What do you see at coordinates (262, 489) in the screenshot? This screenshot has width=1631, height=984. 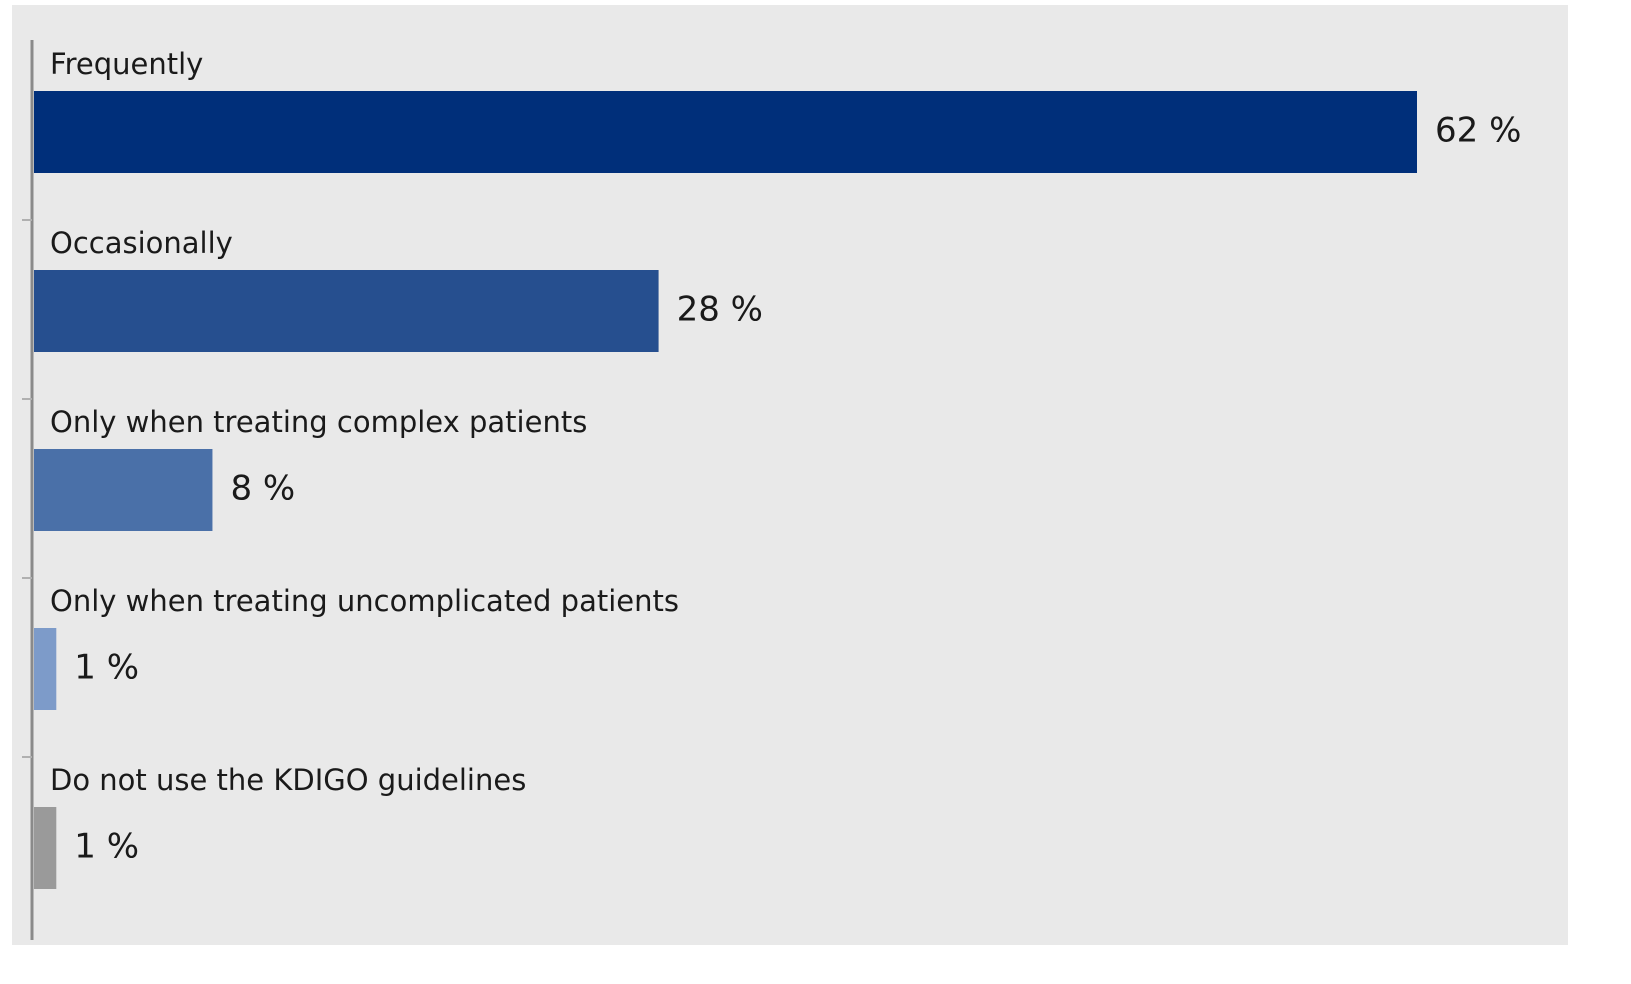 I see `value-label: 8 %` at bounding box center [262, 489].